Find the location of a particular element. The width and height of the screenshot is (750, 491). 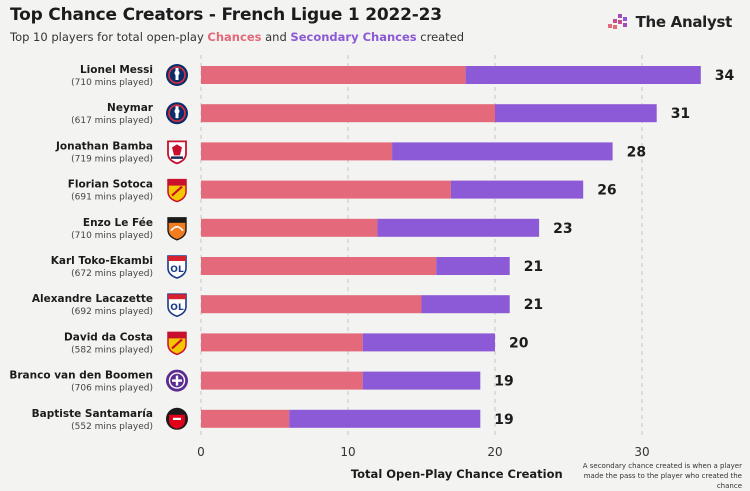

lille-crest-icon is located at coordinates (177, 152).